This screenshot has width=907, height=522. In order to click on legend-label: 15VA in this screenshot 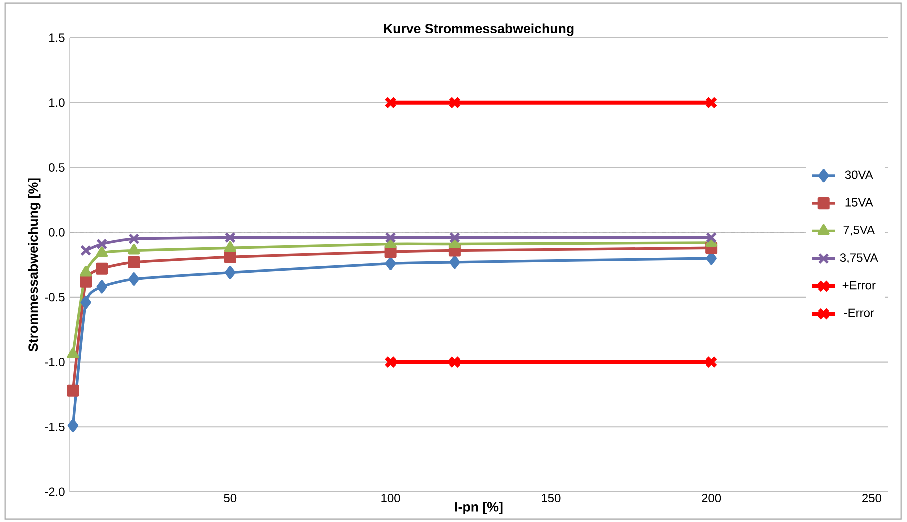, I will do `click(860, 202)`.